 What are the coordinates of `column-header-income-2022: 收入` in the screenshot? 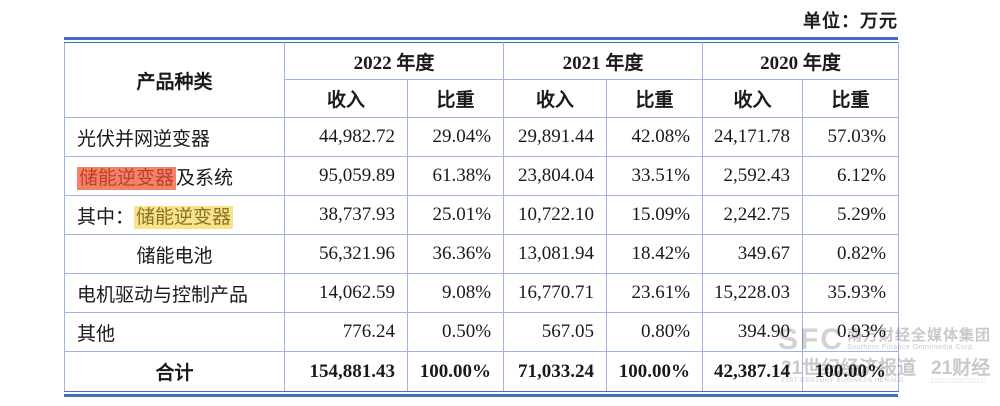 It's located at (346, 98).